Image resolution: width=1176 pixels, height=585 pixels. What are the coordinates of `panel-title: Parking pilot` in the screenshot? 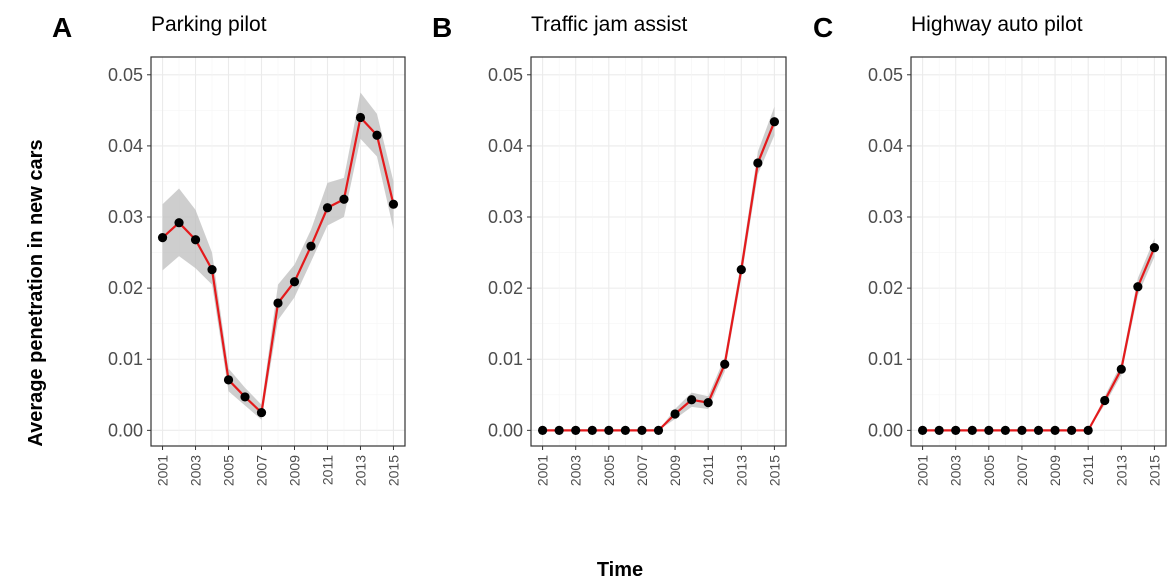 It's located at (209, 24).